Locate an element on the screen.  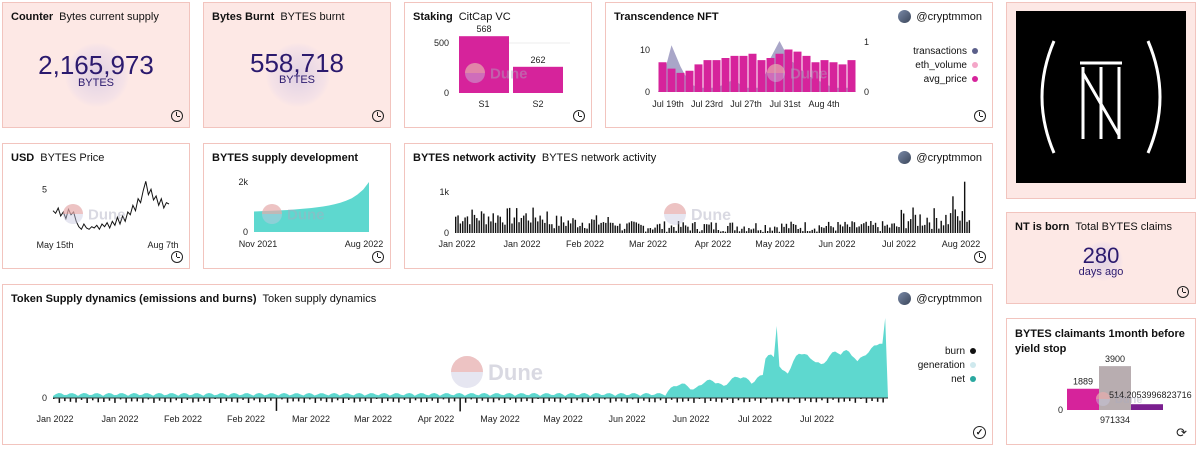
counter-value: 2,165,973 is located at coordinates (96, 65).